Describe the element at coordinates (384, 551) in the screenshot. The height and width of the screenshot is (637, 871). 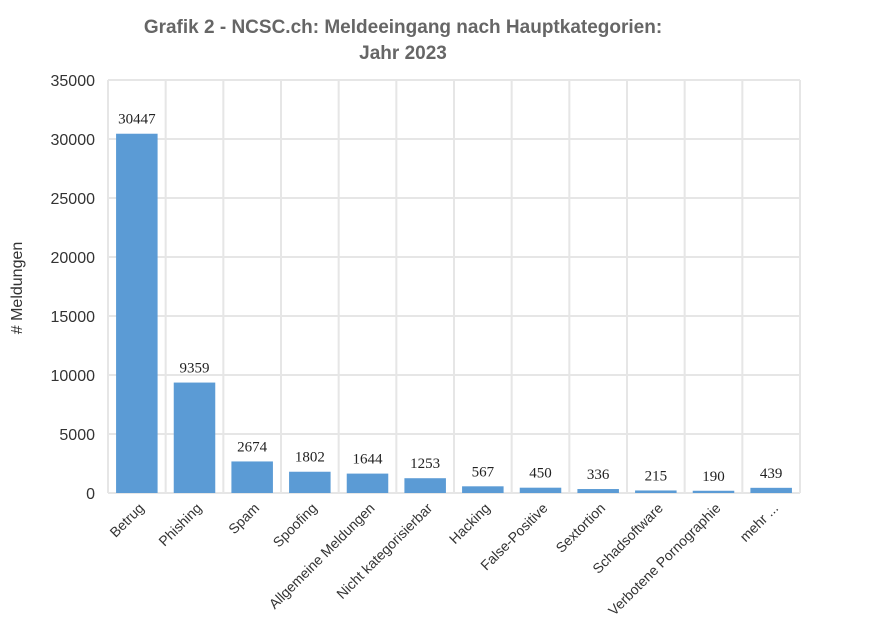
I see `x-tick-label: Nicht kategorisierbar` at that location.